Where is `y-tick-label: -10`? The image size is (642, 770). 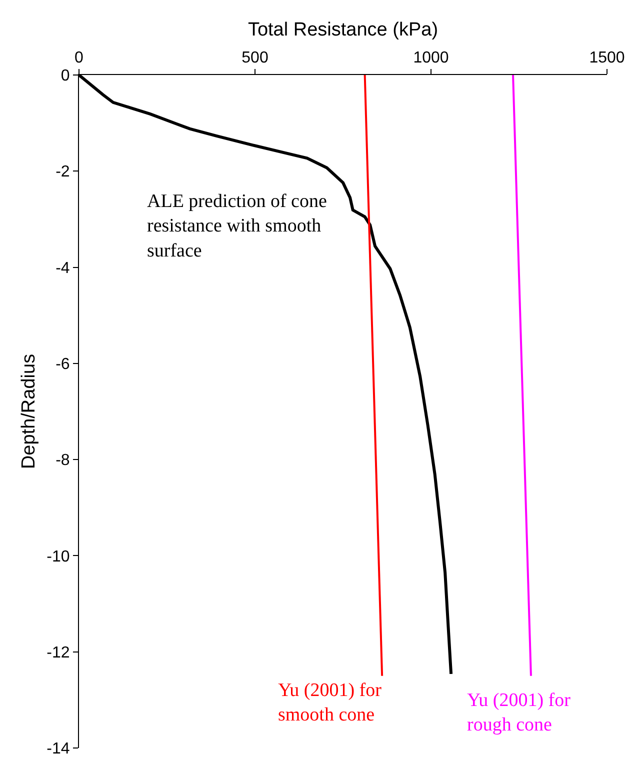 y-tick-label: -10 is located at coordinates (58, 557).